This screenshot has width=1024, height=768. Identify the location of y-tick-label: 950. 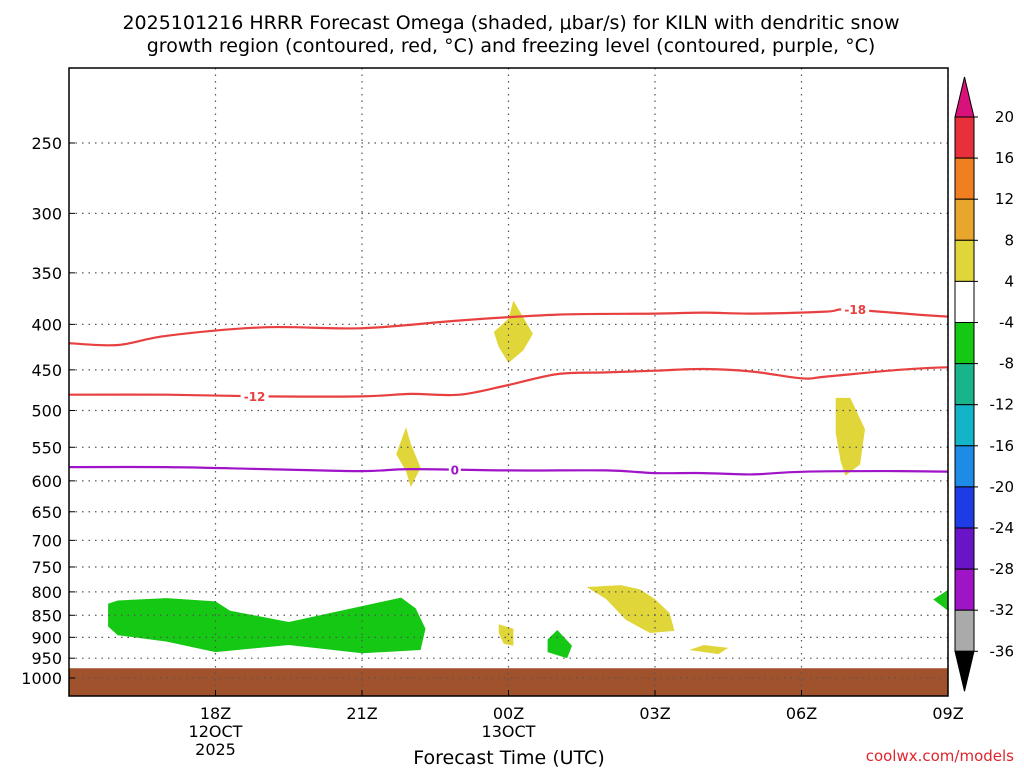
(46, 658).